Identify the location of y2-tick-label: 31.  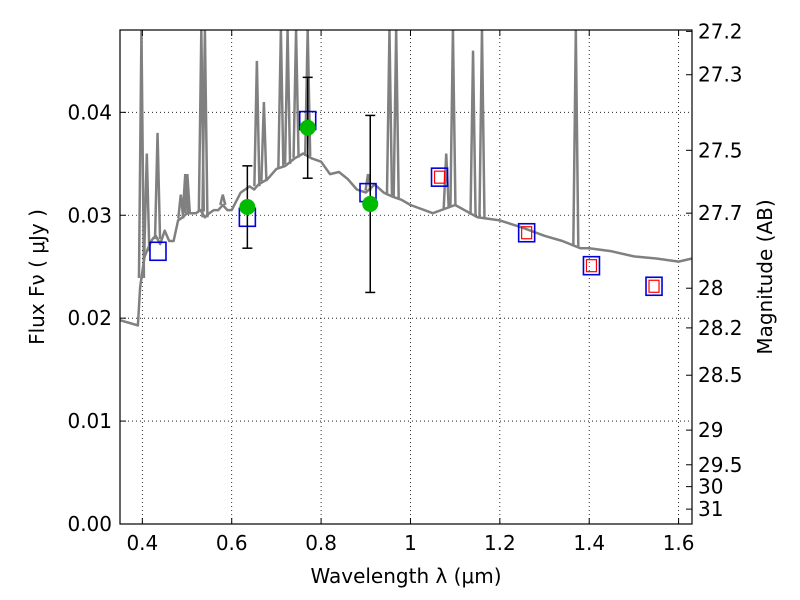
(710, 509).